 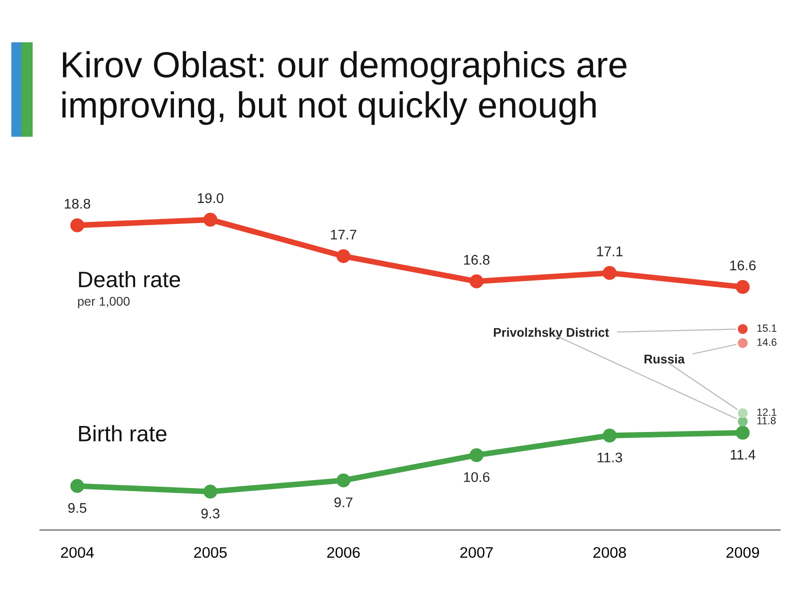 I want to click on data-label: 9.3, so click(x=210, y=513).